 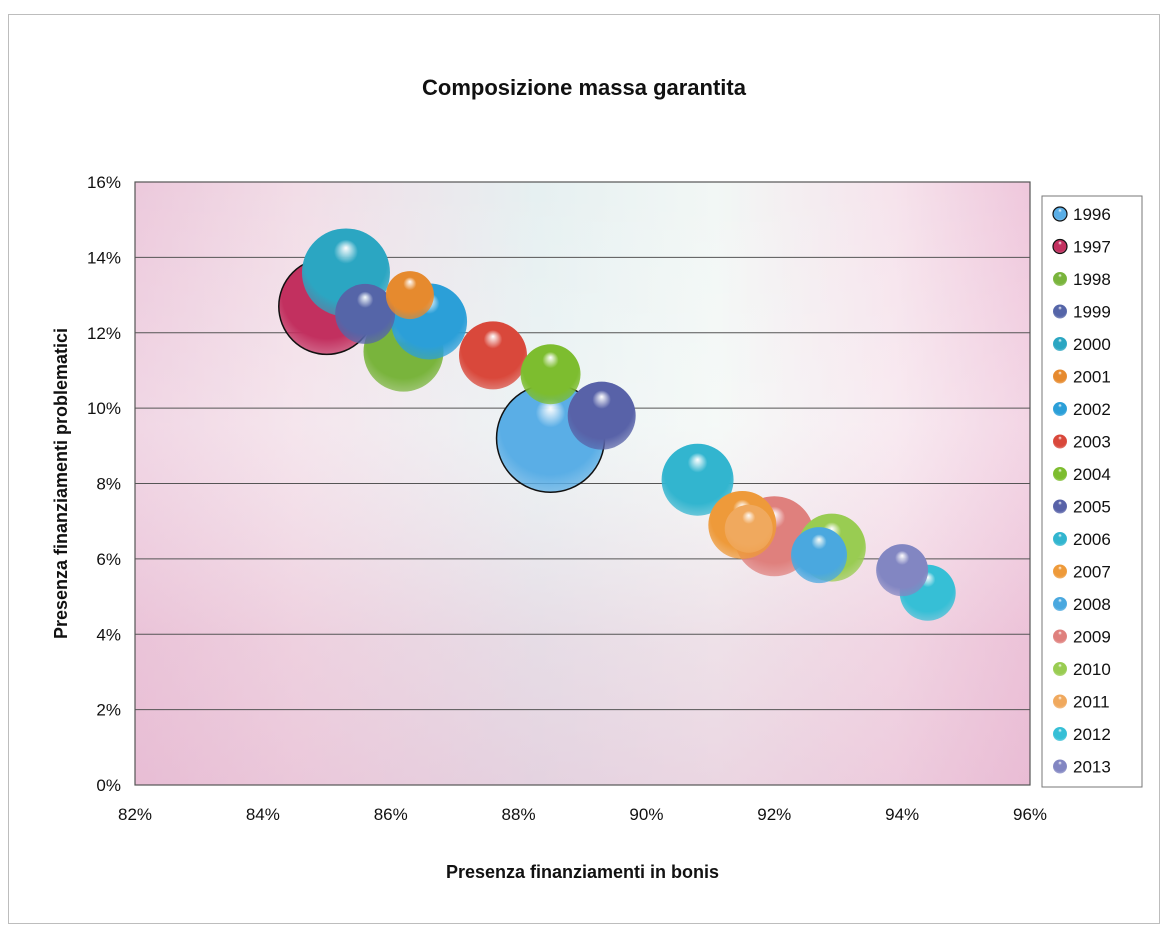 I want to click on legend-label-2005: 2005, so click(x=1092, y=507).